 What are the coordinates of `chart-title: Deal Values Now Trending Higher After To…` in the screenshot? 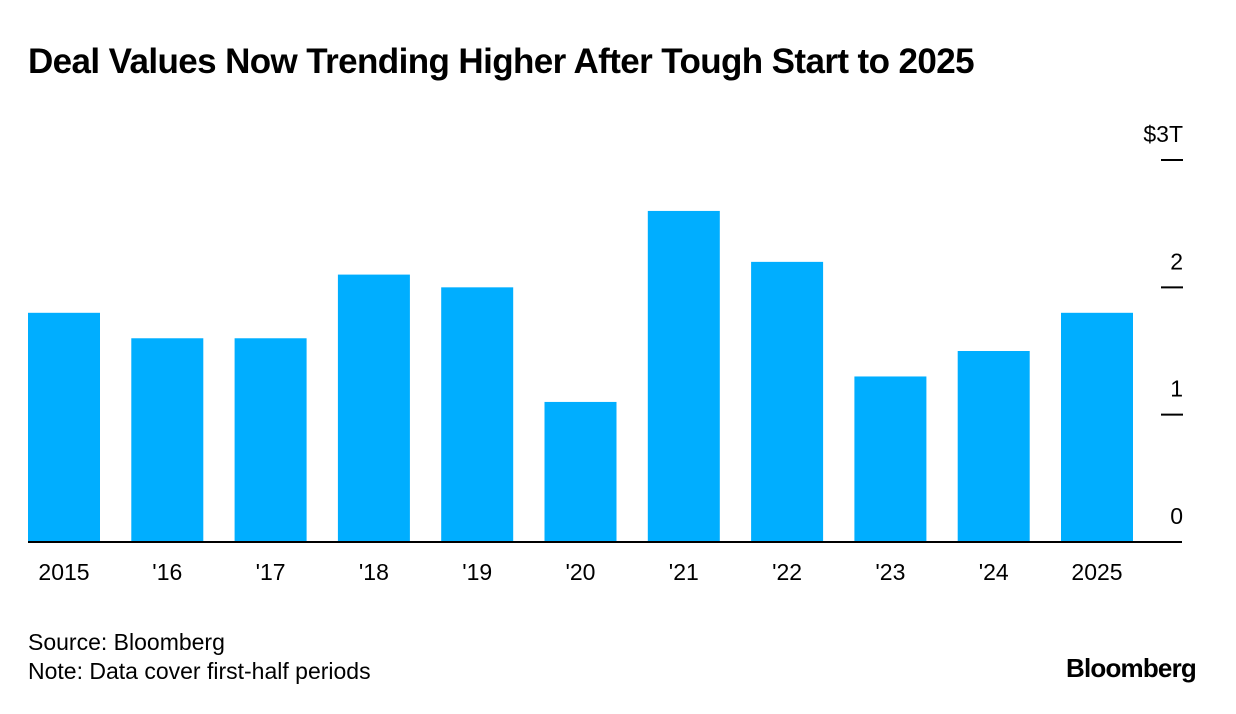 It's located at (501, 61).